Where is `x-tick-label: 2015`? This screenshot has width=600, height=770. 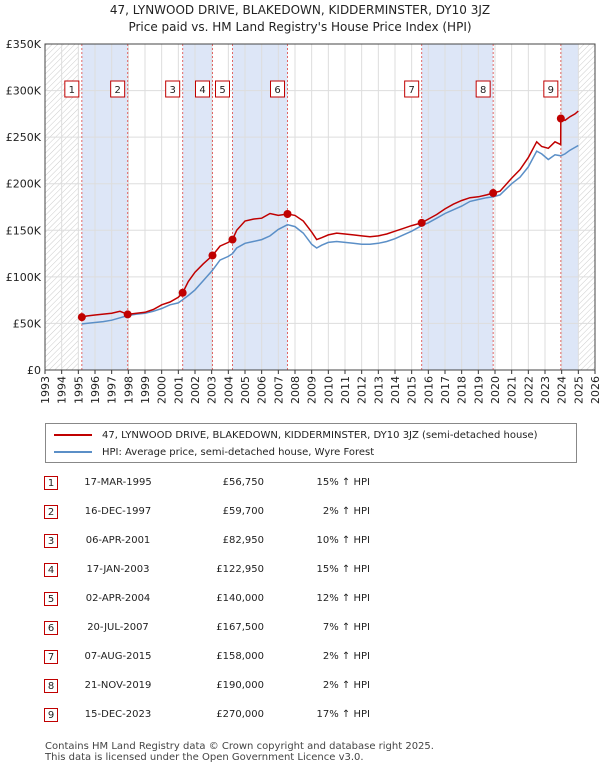 x-tick-label: 2015 is located at coordinates (412, 390).